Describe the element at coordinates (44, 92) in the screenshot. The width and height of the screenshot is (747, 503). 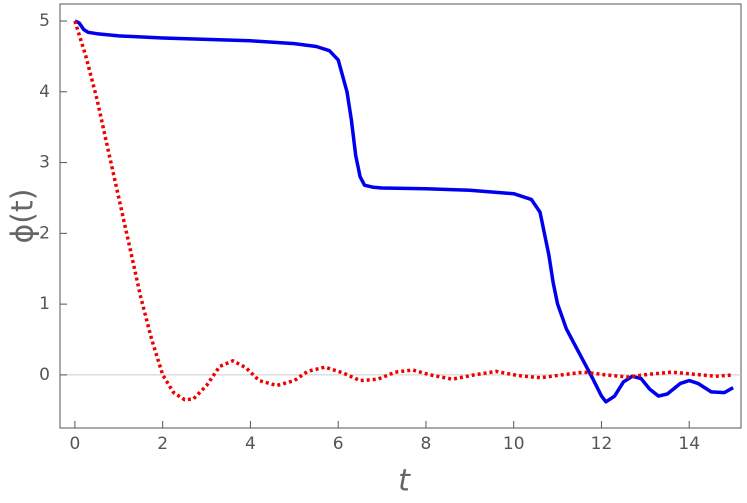
I see `y-tick-label: 4` at that location.